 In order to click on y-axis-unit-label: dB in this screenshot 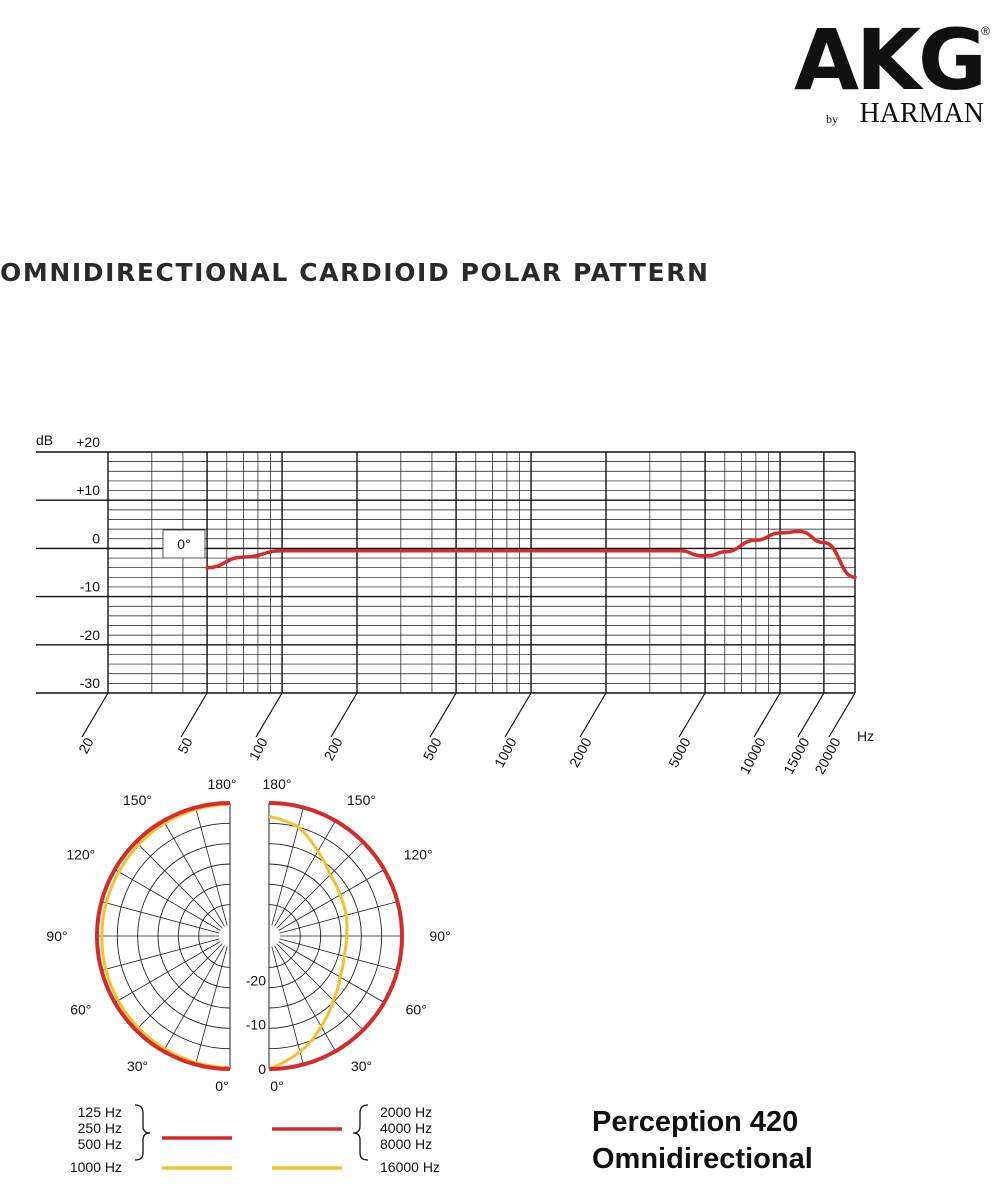, I will do `click(44, 440)`.